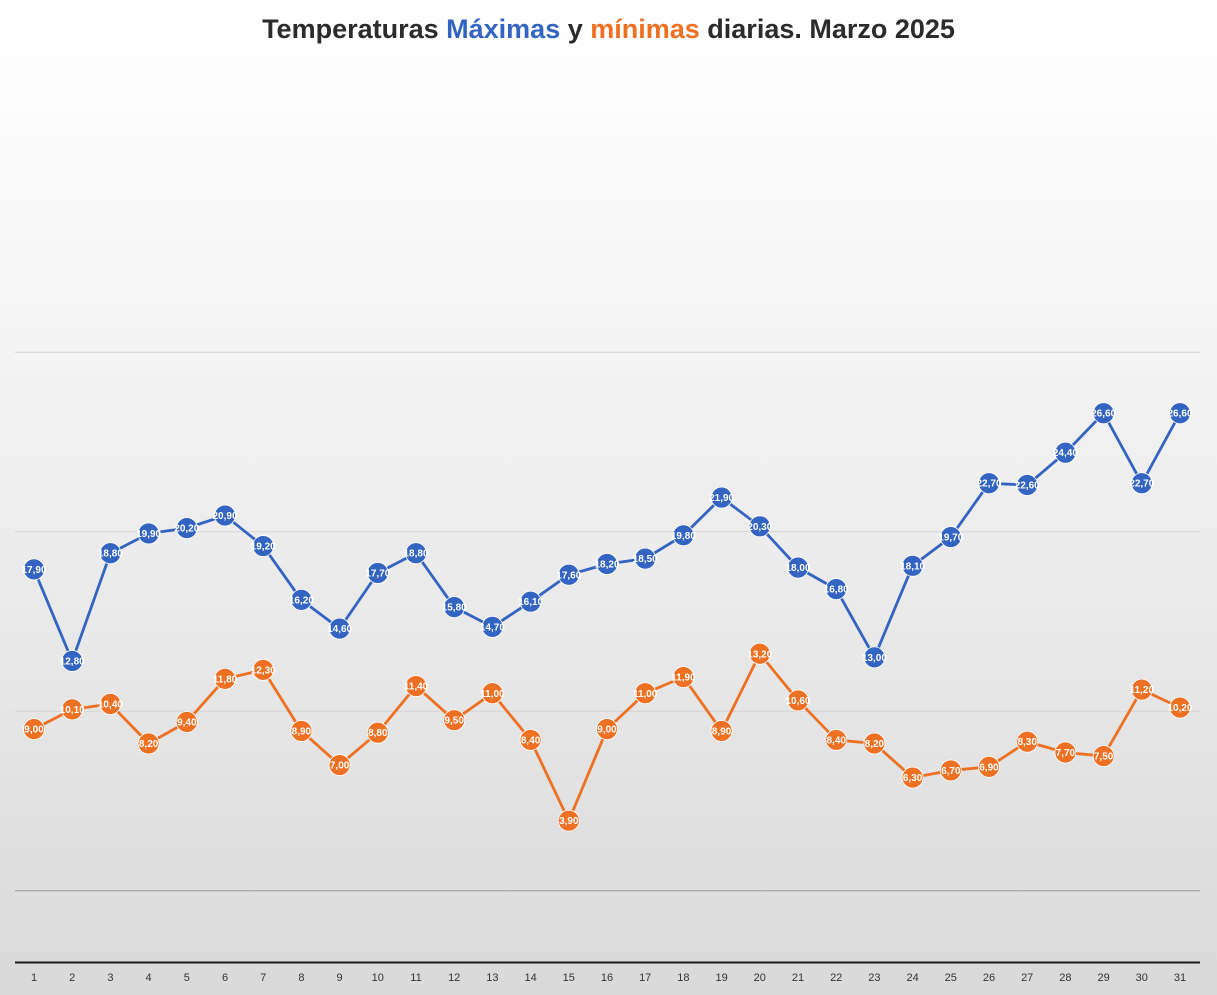 This screenshot has height=995, width=1217. Describe the element at coordinates (759, 527) in the screenshot. I see `data-label-max: 20,30` at that location.